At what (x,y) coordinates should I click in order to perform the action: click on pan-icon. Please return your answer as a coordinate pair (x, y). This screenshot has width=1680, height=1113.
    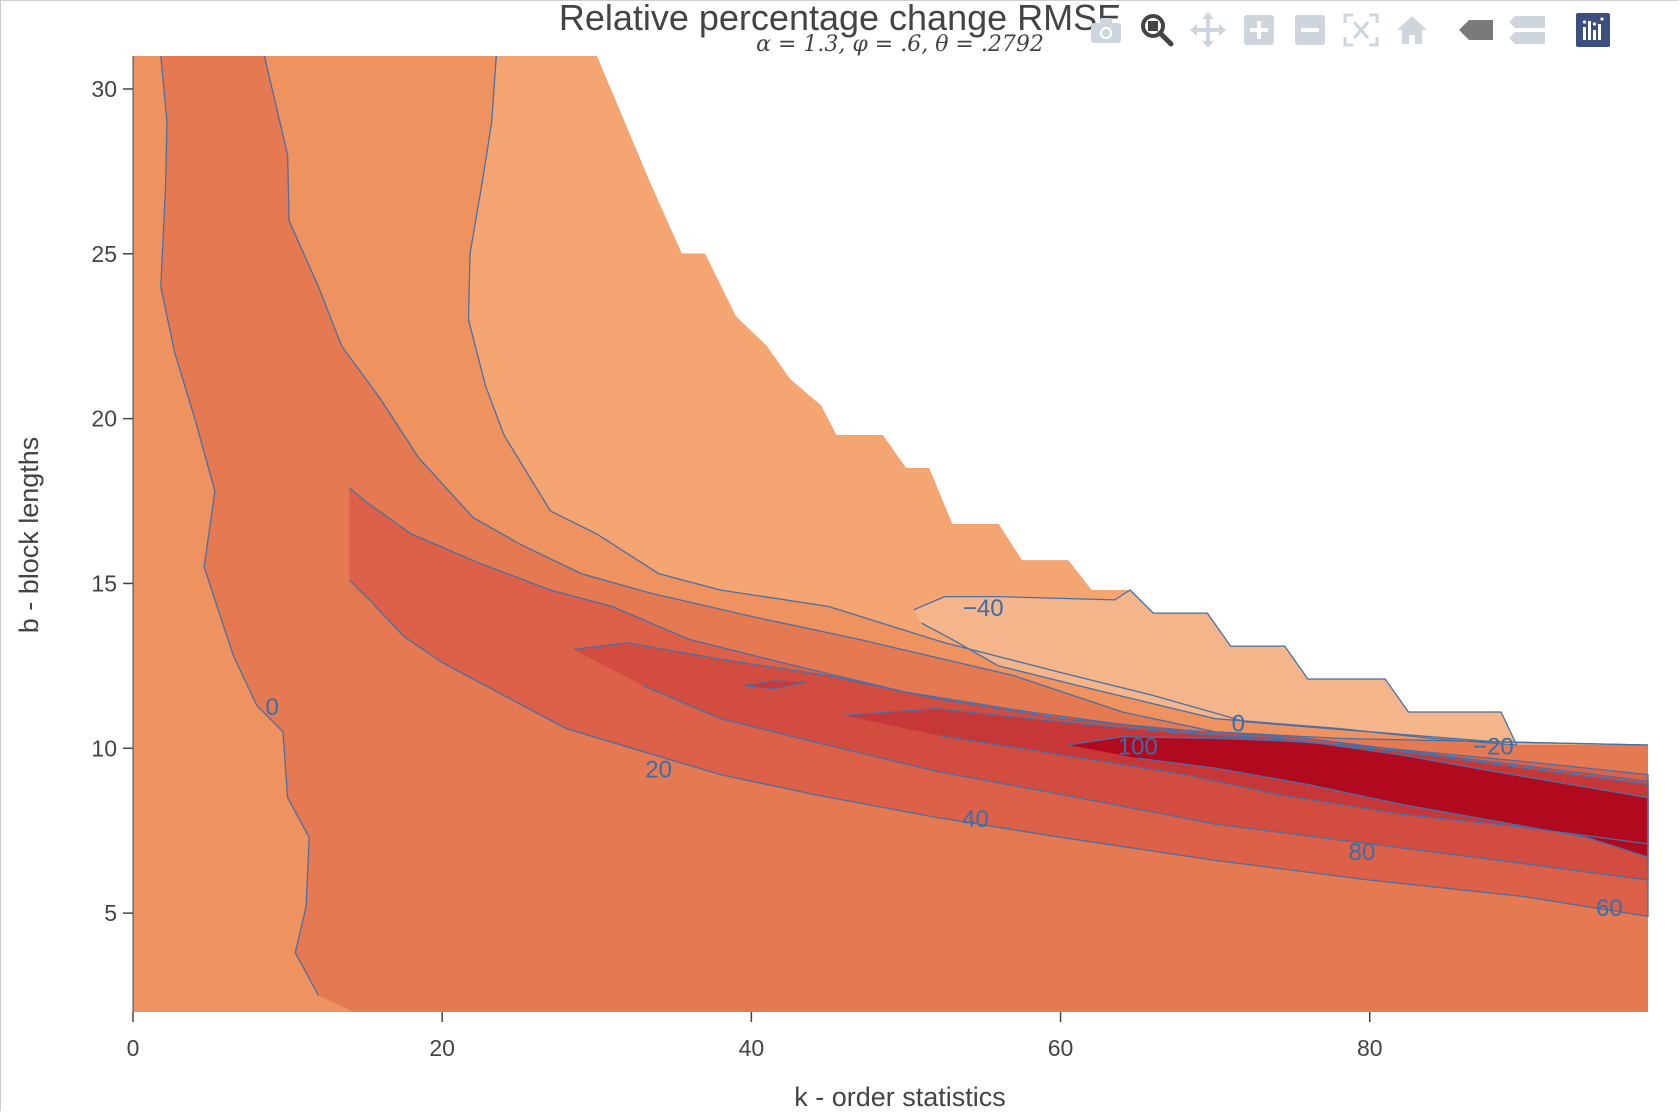
    Looking at the image, I should click on (1207, 30).